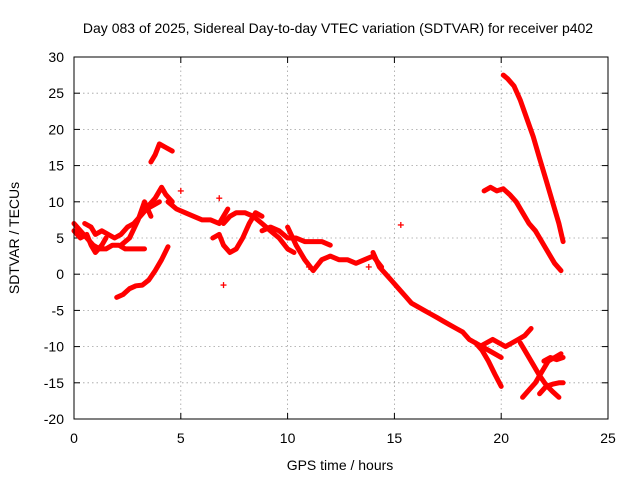  Describe the element at coordinates (56, 57) in the screenshot. I see `y-tick-label: 30` at that location.